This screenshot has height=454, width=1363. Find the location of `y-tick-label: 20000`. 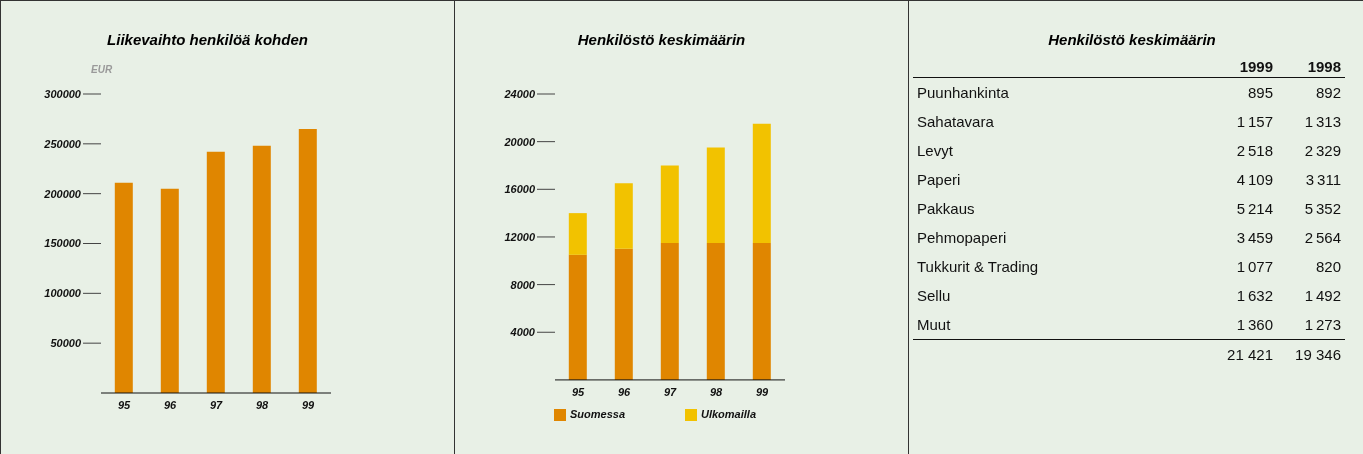

y-tick-label: 20000 is located at coordinates (519, 141).